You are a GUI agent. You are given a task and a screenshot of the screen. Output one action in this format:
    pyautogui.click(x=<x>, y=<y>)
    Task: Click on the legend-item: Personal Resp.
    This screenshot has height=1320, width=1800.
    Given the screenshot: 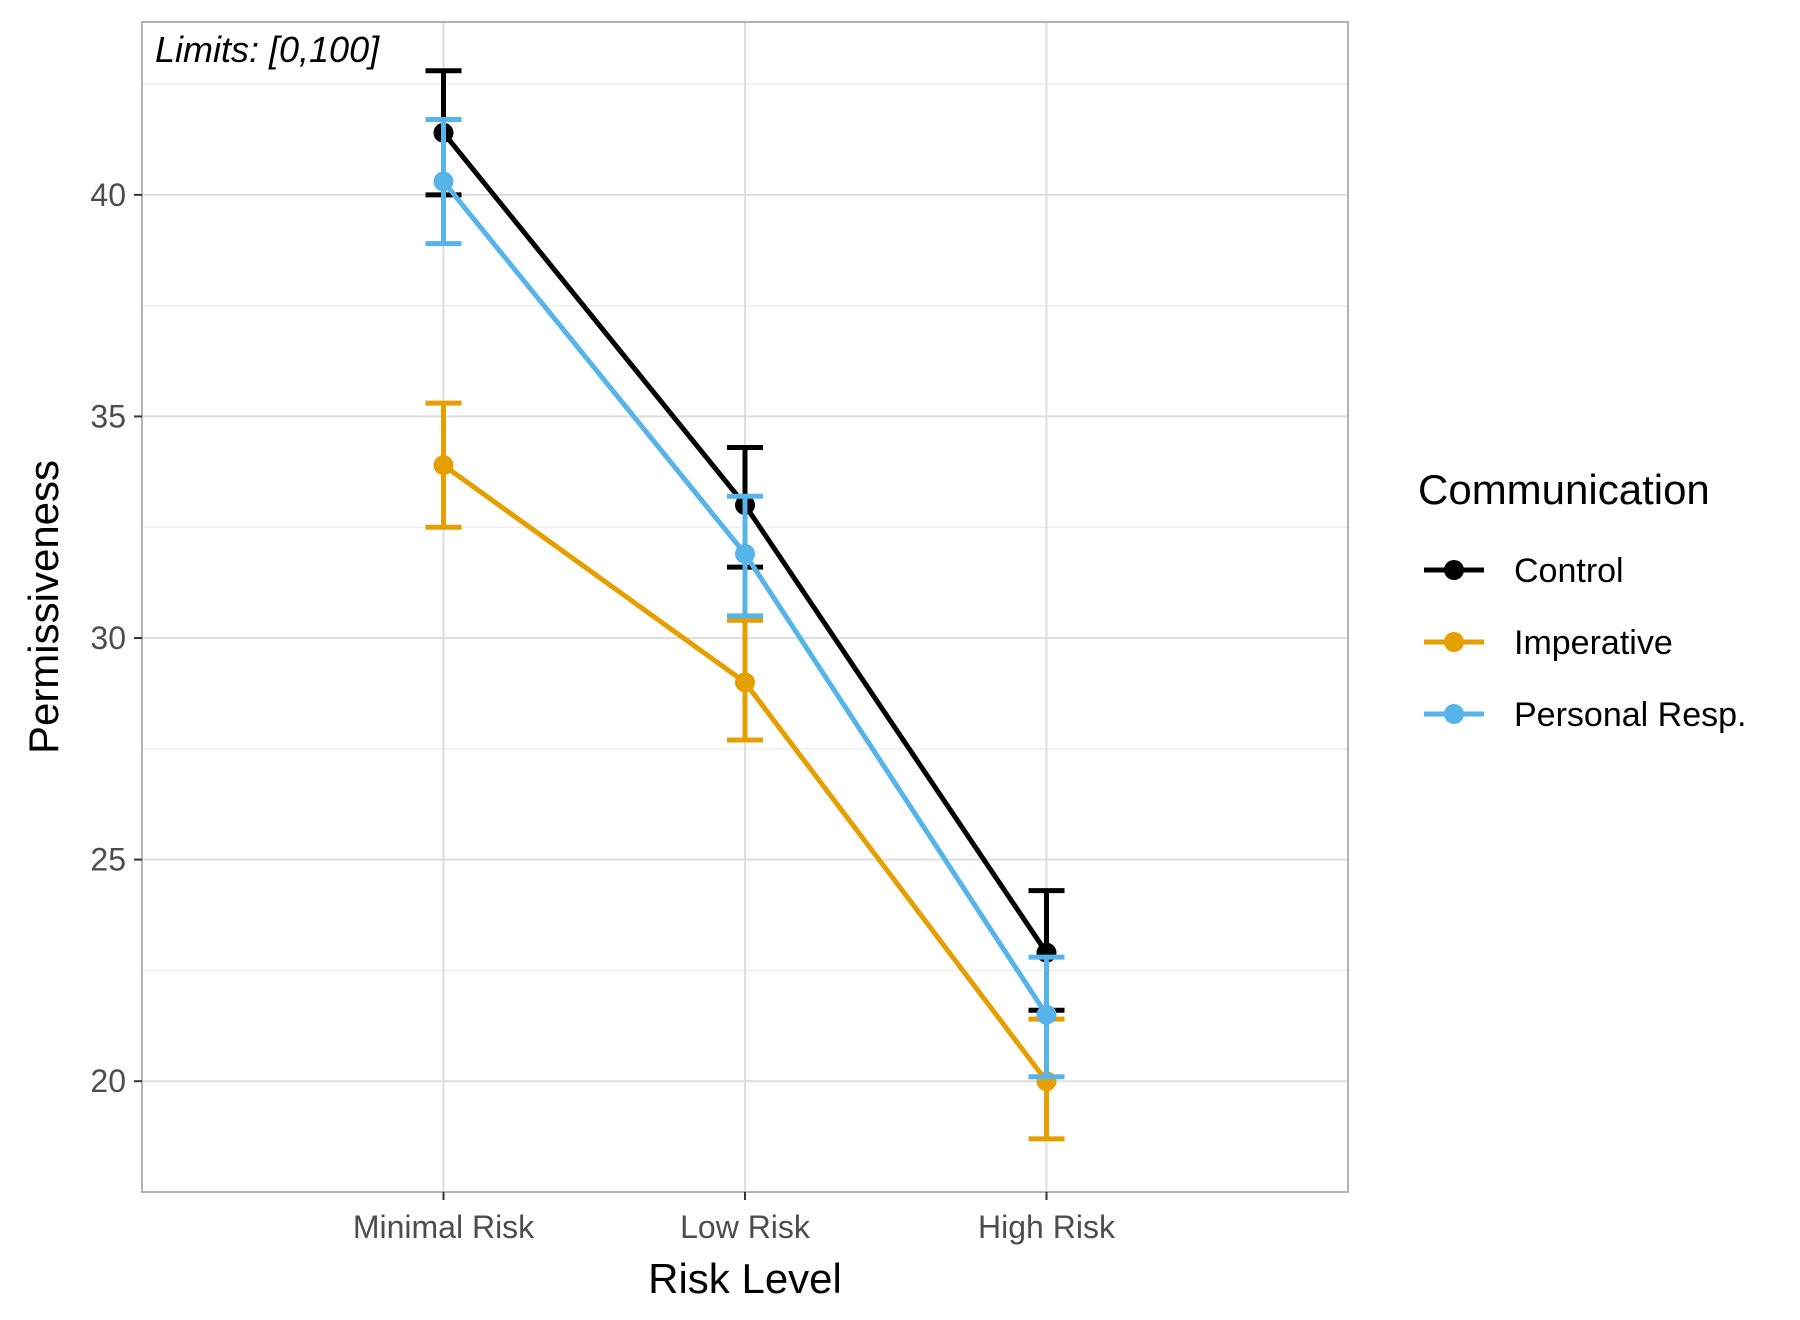 What is the action you would take?
    pyautogui.click(x=1585, y=715)
    